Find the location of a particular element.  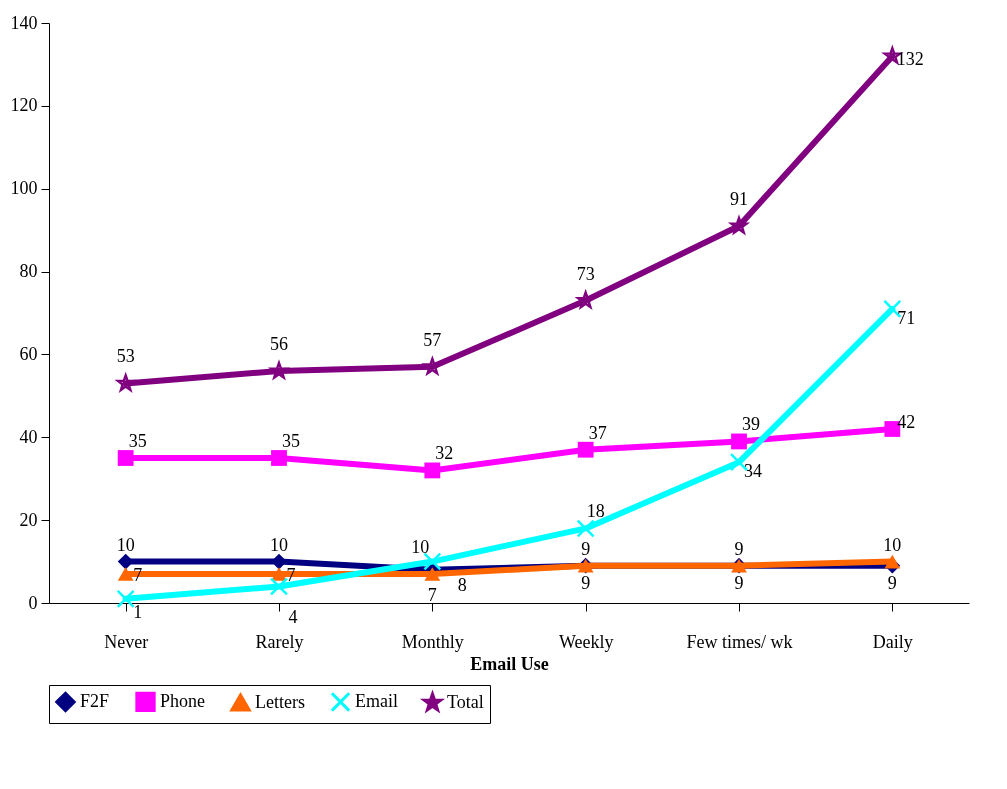

legend-label: Email is located at coordinates (376, 700).